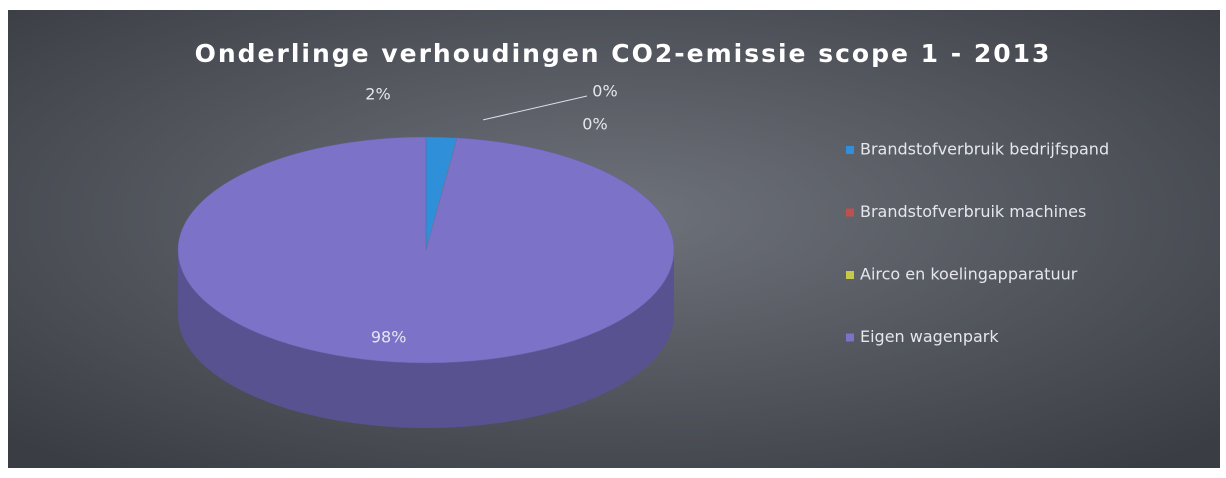 This screenshot has height=478, width=1226. What do you see at coordinates (984, 149) in the screenshot?
I see `legend-label: Brandstofverbruik bedrijfspand` at bounding box center [984, 149].